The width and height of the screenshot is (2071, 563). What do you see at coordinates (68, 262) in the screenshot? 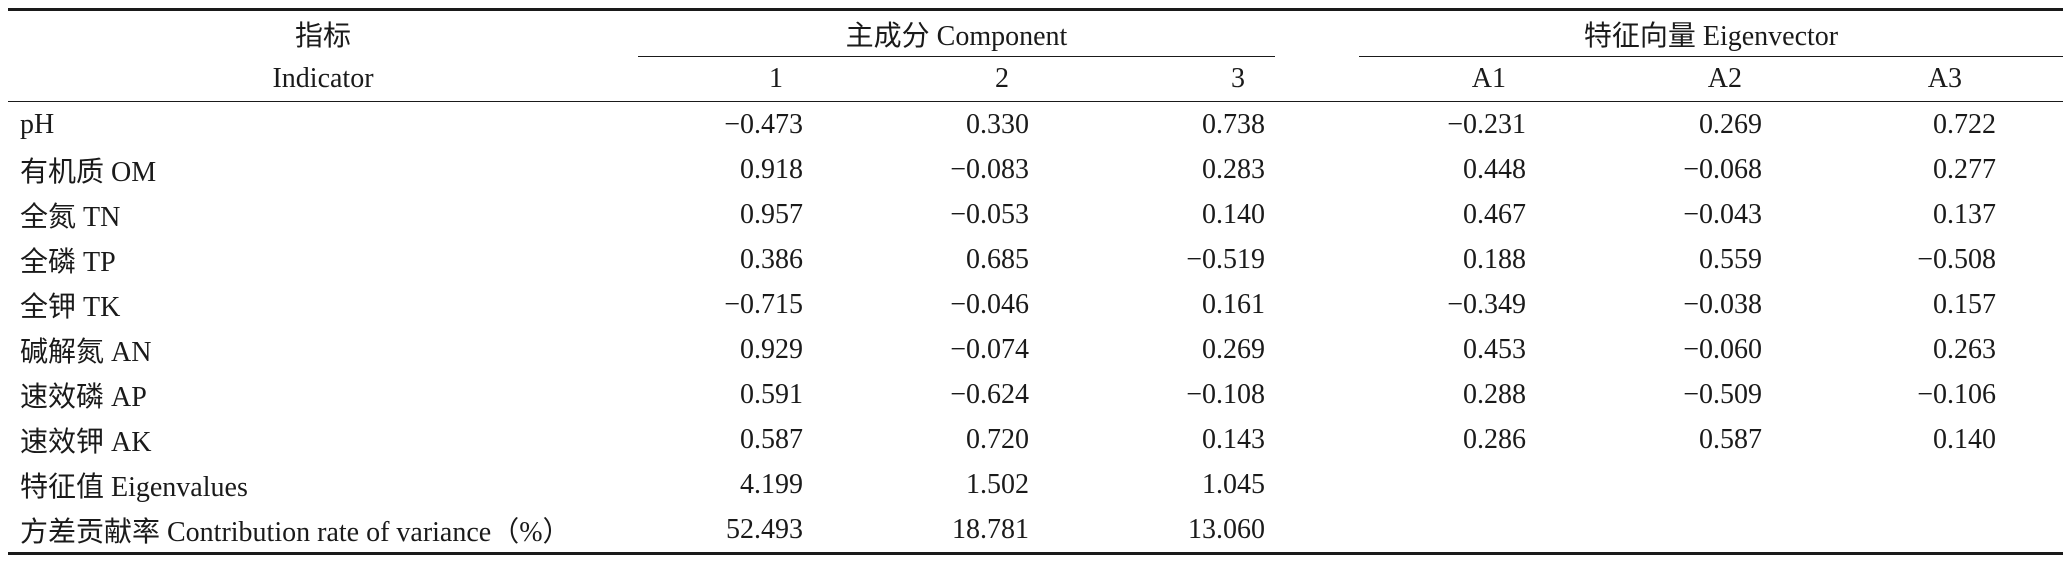
I see `row-label: 全磷 TP` at bounding box center [68, 262].